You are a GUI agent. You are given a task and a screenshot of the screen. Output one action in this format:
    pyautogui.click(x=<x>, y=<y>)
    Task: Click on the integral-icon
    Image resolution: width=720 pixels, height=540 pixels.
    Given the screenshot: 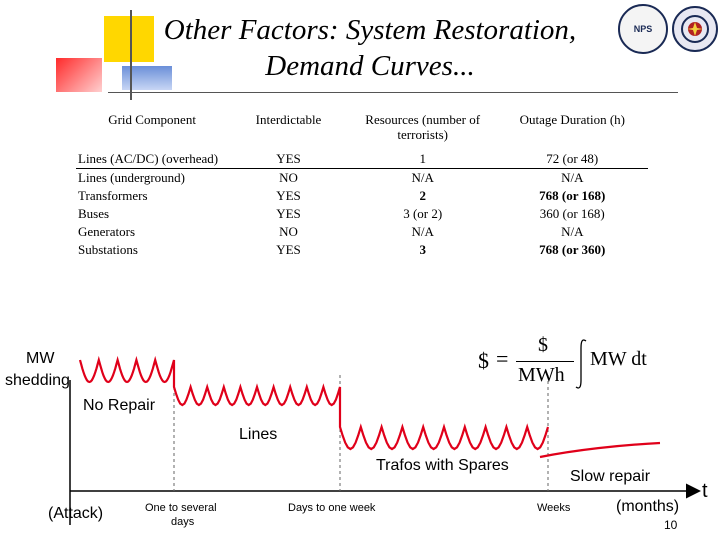 What is the action you would take?
    pyautogui.click(x=581, y=364)
    